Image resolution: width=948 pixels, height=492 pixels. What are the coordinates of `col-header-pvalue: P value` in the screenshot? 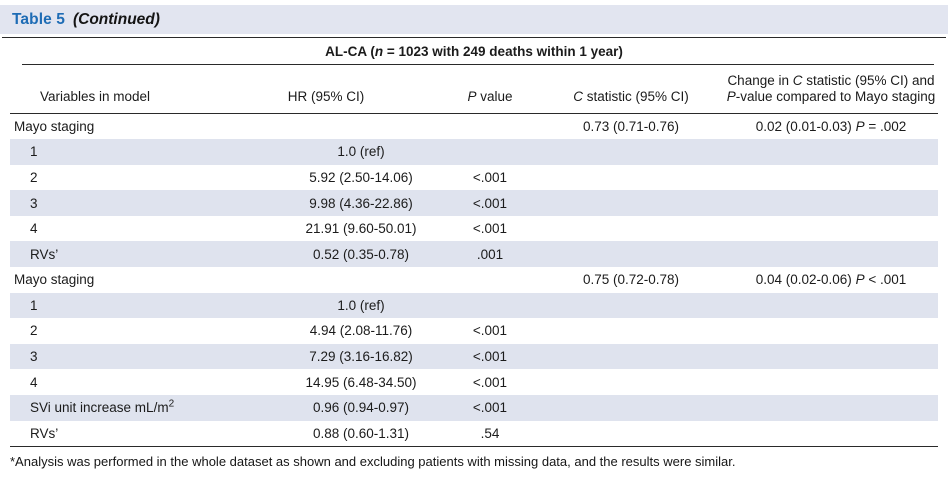 It's located at (495, 89).